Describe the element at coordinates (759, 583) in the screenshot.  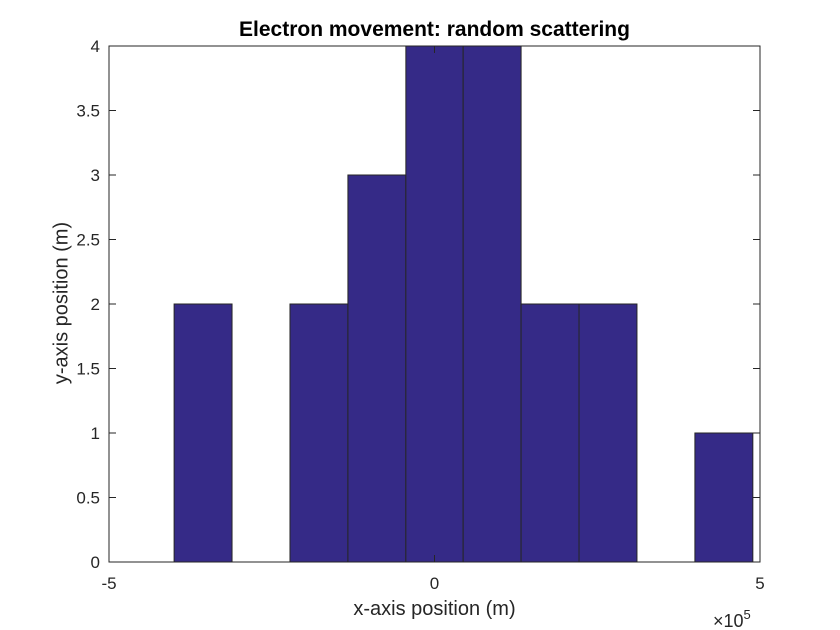
I see `x-tick-label: 5` at that location.